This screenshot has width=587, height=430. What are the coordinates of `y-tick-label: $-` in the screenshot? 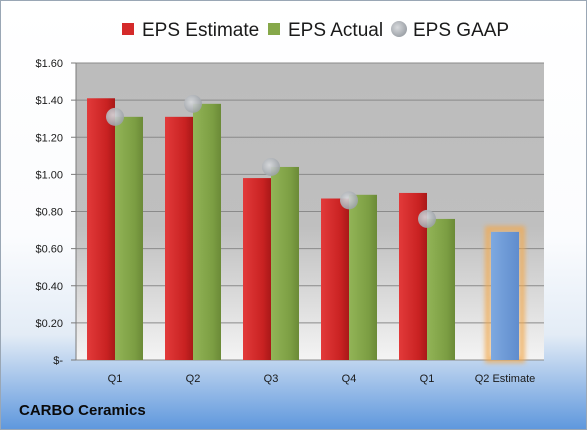 It's located at (58, 361).